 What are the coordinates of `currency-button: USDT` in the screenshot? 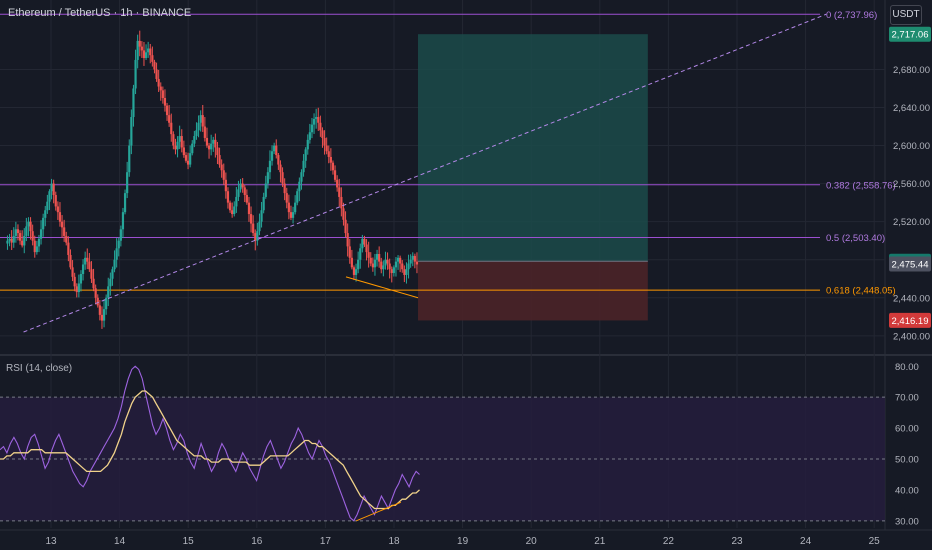 It's located at (906, 15).